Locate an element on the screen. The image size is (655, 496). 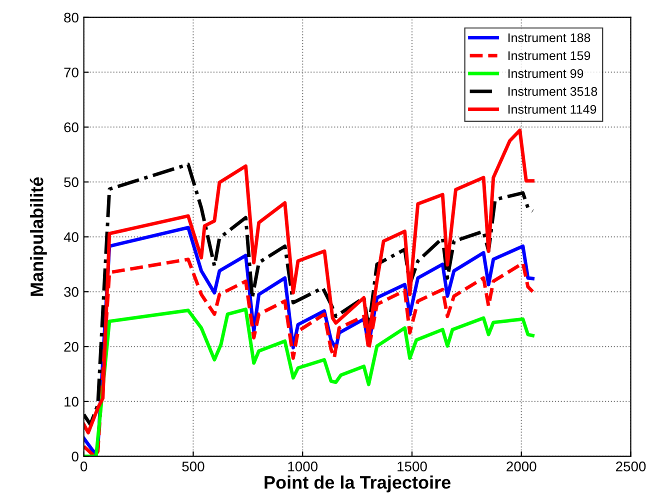
legend-label: Instrument 1149 is located at coordinates (552, 109).